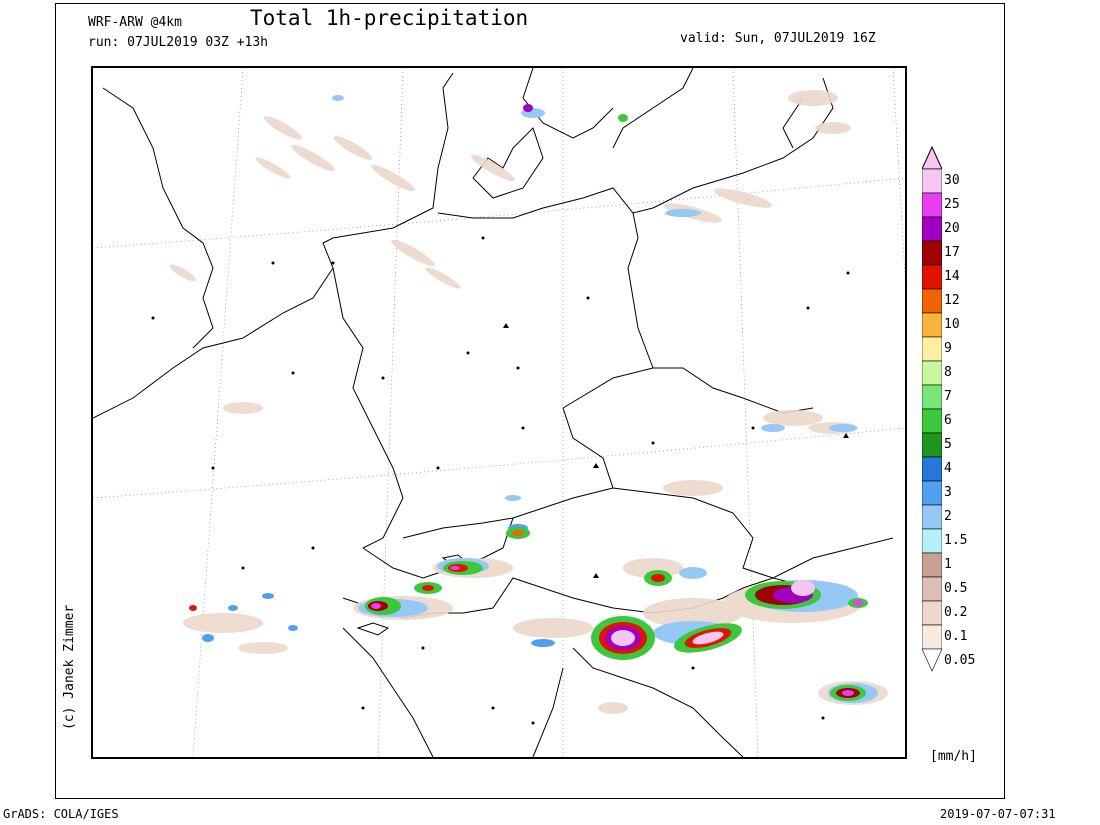 Image resolution: width=1100 pixels, height=825 pixels. Describe the element at coordinates (948, 348) in the screenshot. I see `legend-label: 9` at that location.